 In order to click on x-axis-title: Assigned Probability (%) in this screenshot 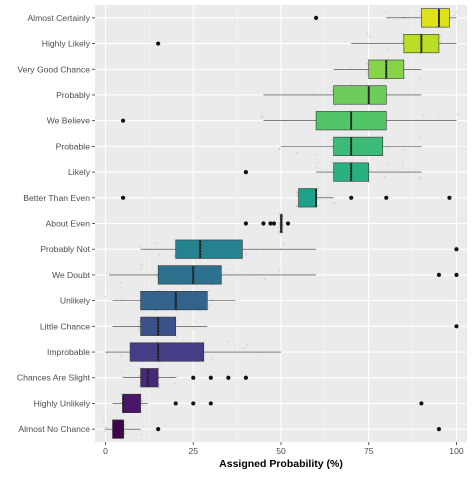, I will do `click(281, 464)`.